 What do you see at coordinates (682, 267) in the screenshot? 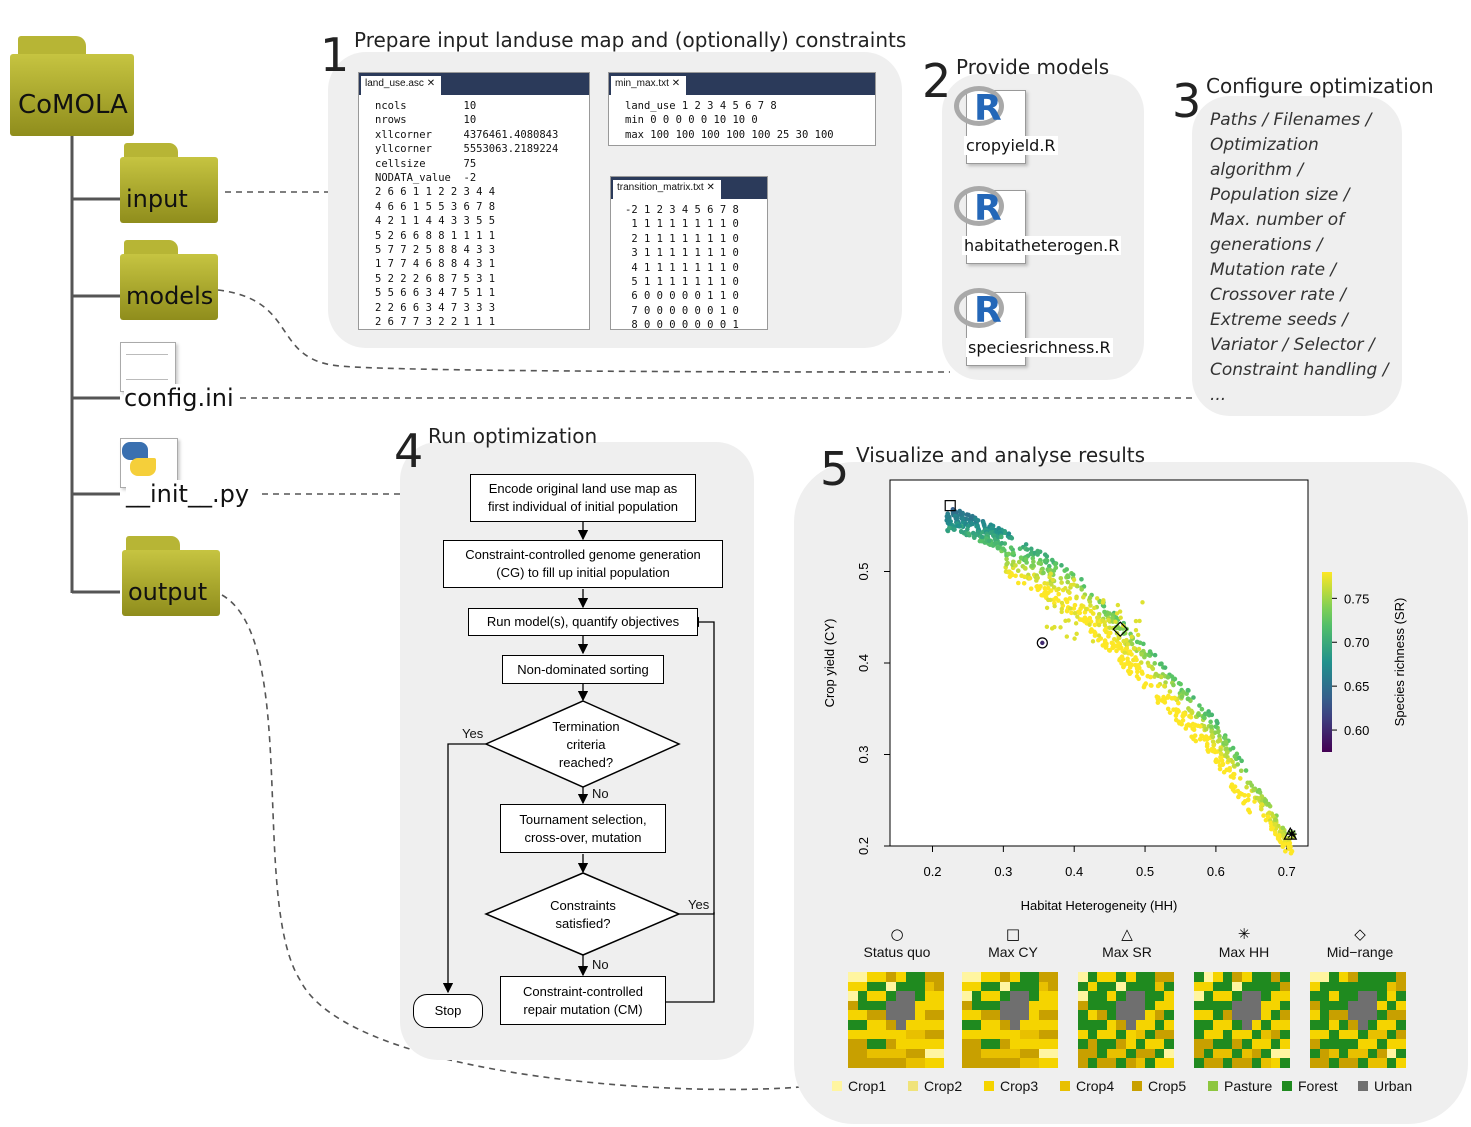
I see `transition-line: 4 1 1 1 1 1 1 1 0` at bounding box center [682, 267].